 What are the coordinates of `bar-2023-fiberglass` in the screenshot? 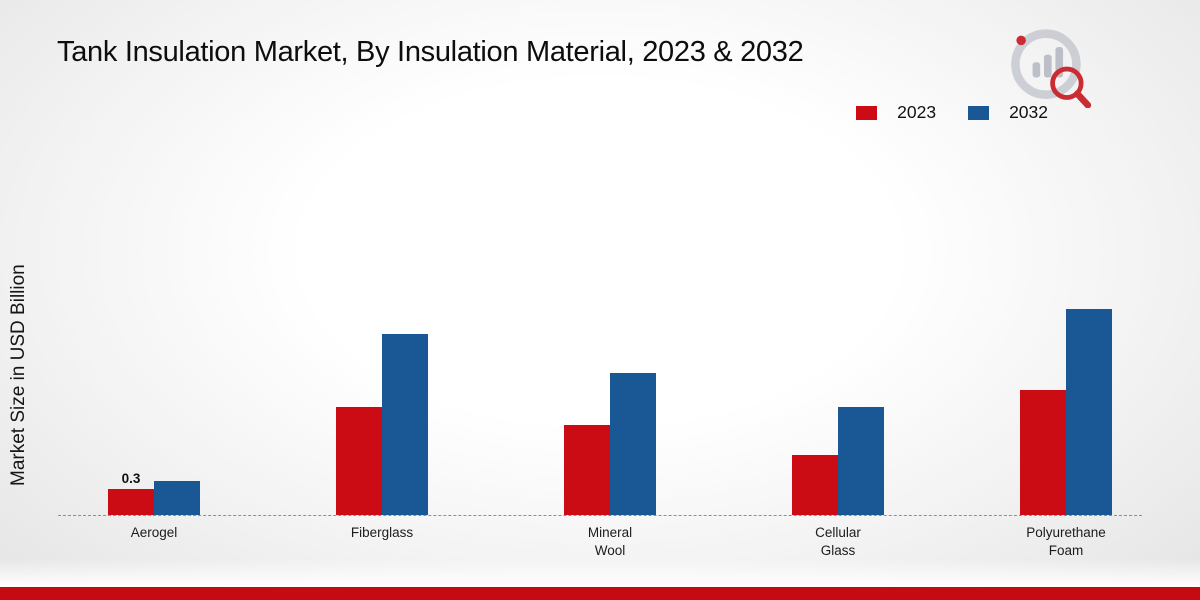 It's located at (359, 461).